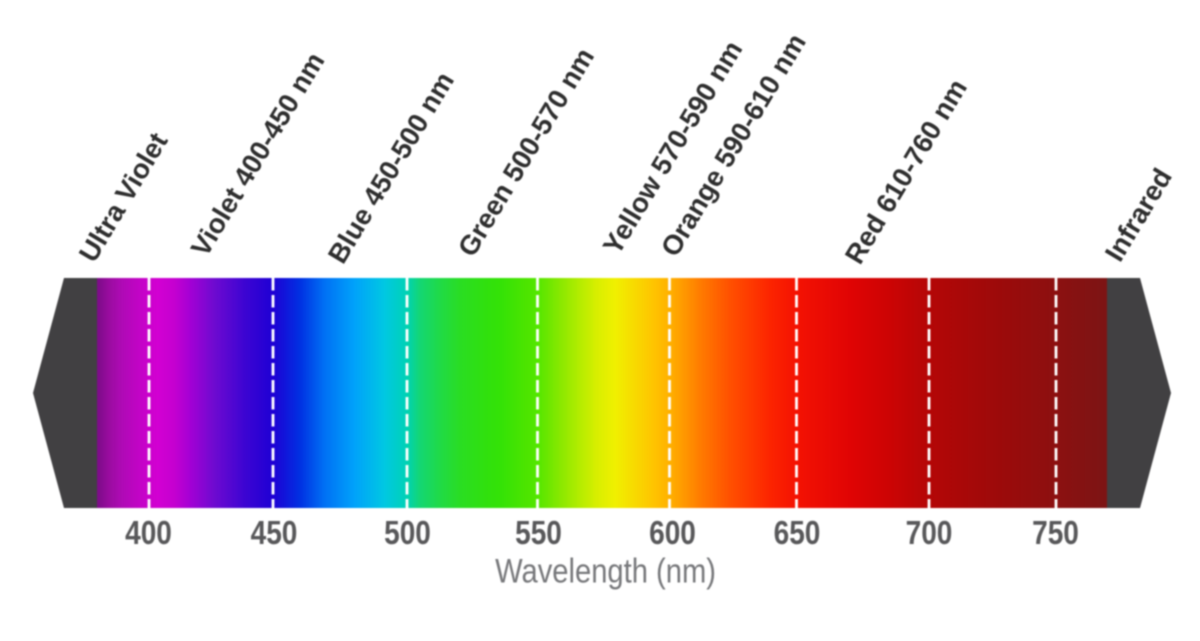 This screenshot has width=1200, height=641. What do you see at coordinates (123, 197) in the screenshot?
I see `svg-text: Ultra Violet` at bounding box center [123, 197].